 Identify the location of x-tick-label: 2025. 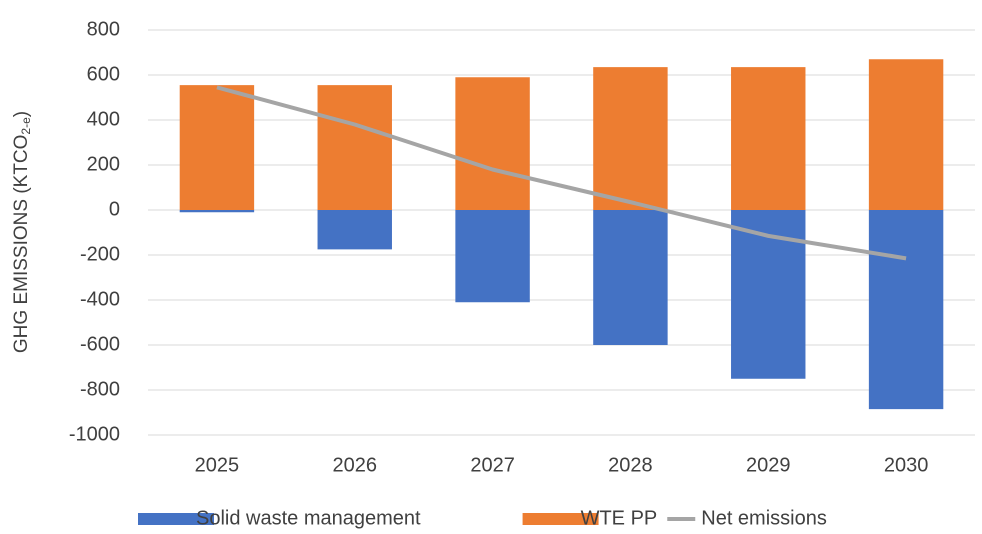
(217, 465).